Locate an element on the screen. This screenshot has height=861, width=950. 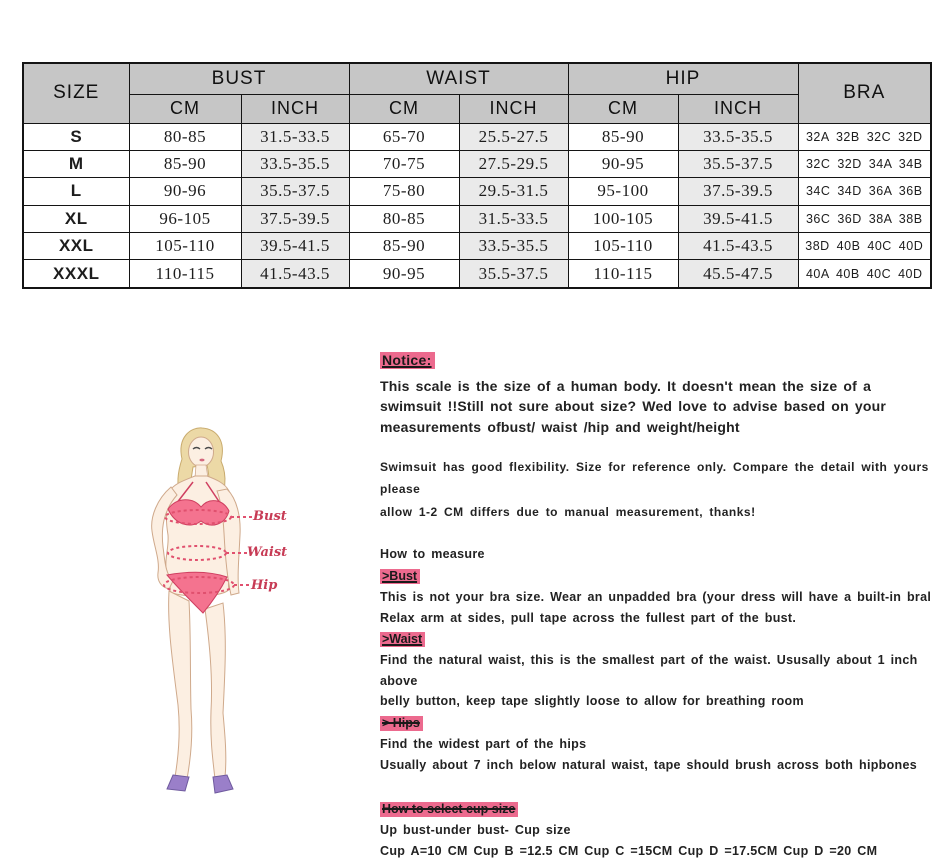
cup-size-heading: How to select cup size is located at coordinates (449, 810).